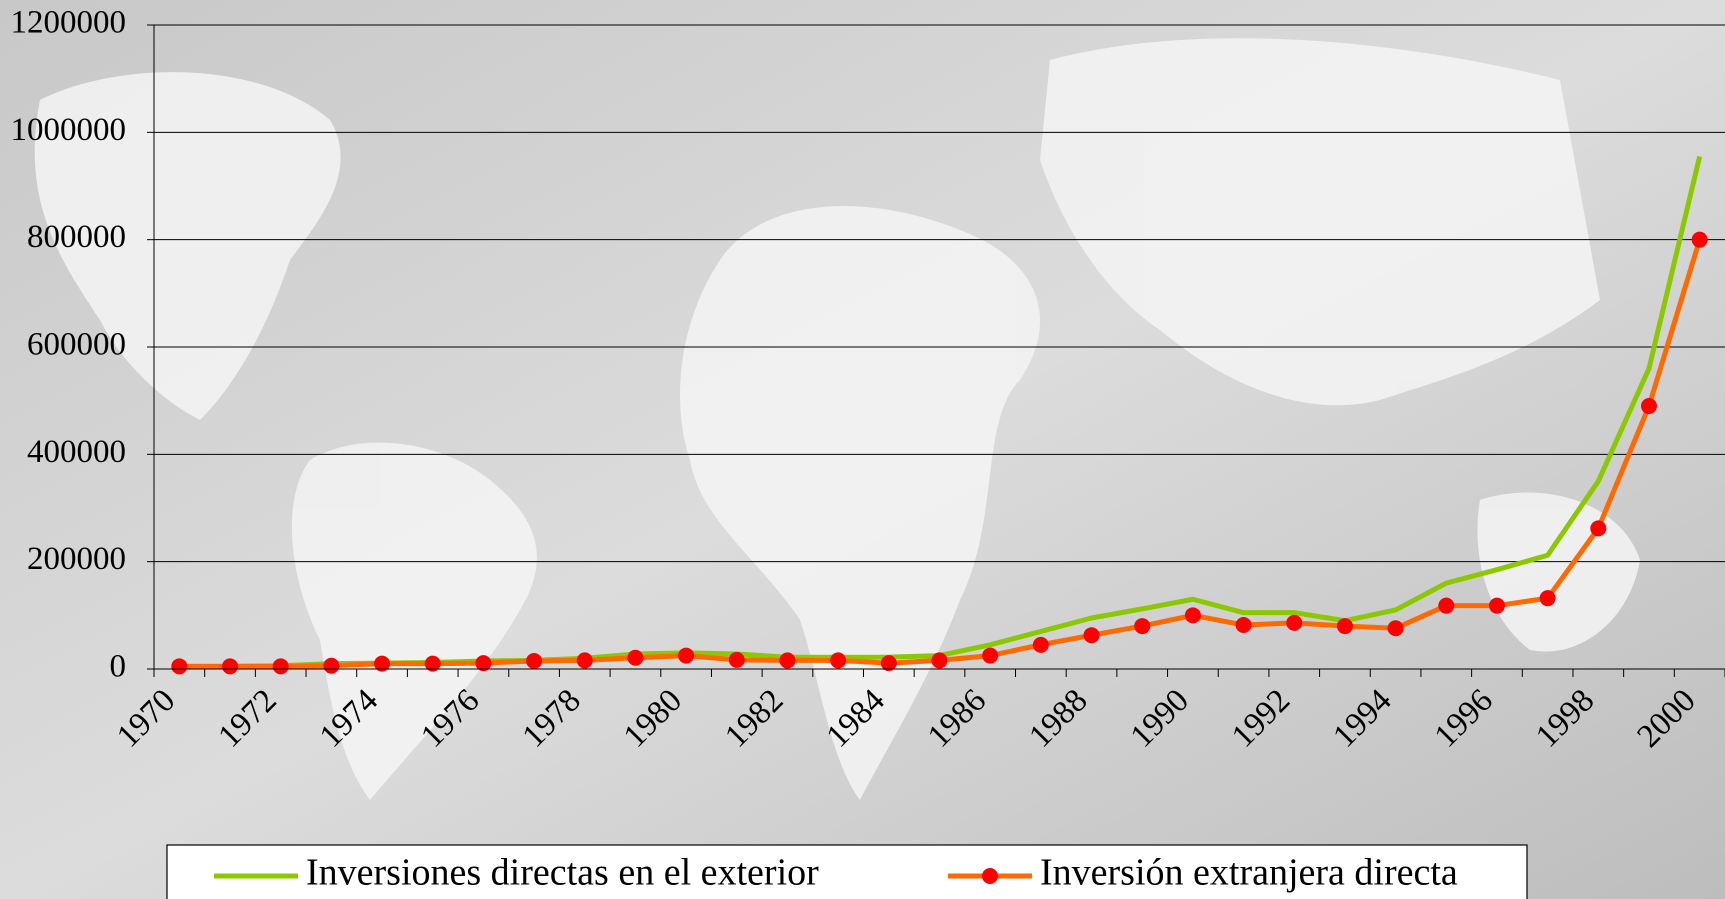 The width and height of the screenshot is (1725, 899). Describe the element at coordinates (76, 237) in the screenshot. I see `y-tick-label: 800000` at that location.